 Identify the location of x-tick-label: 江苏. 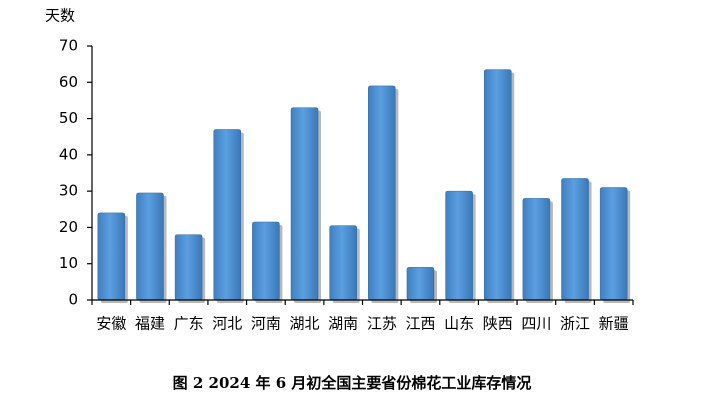
(382, 324).